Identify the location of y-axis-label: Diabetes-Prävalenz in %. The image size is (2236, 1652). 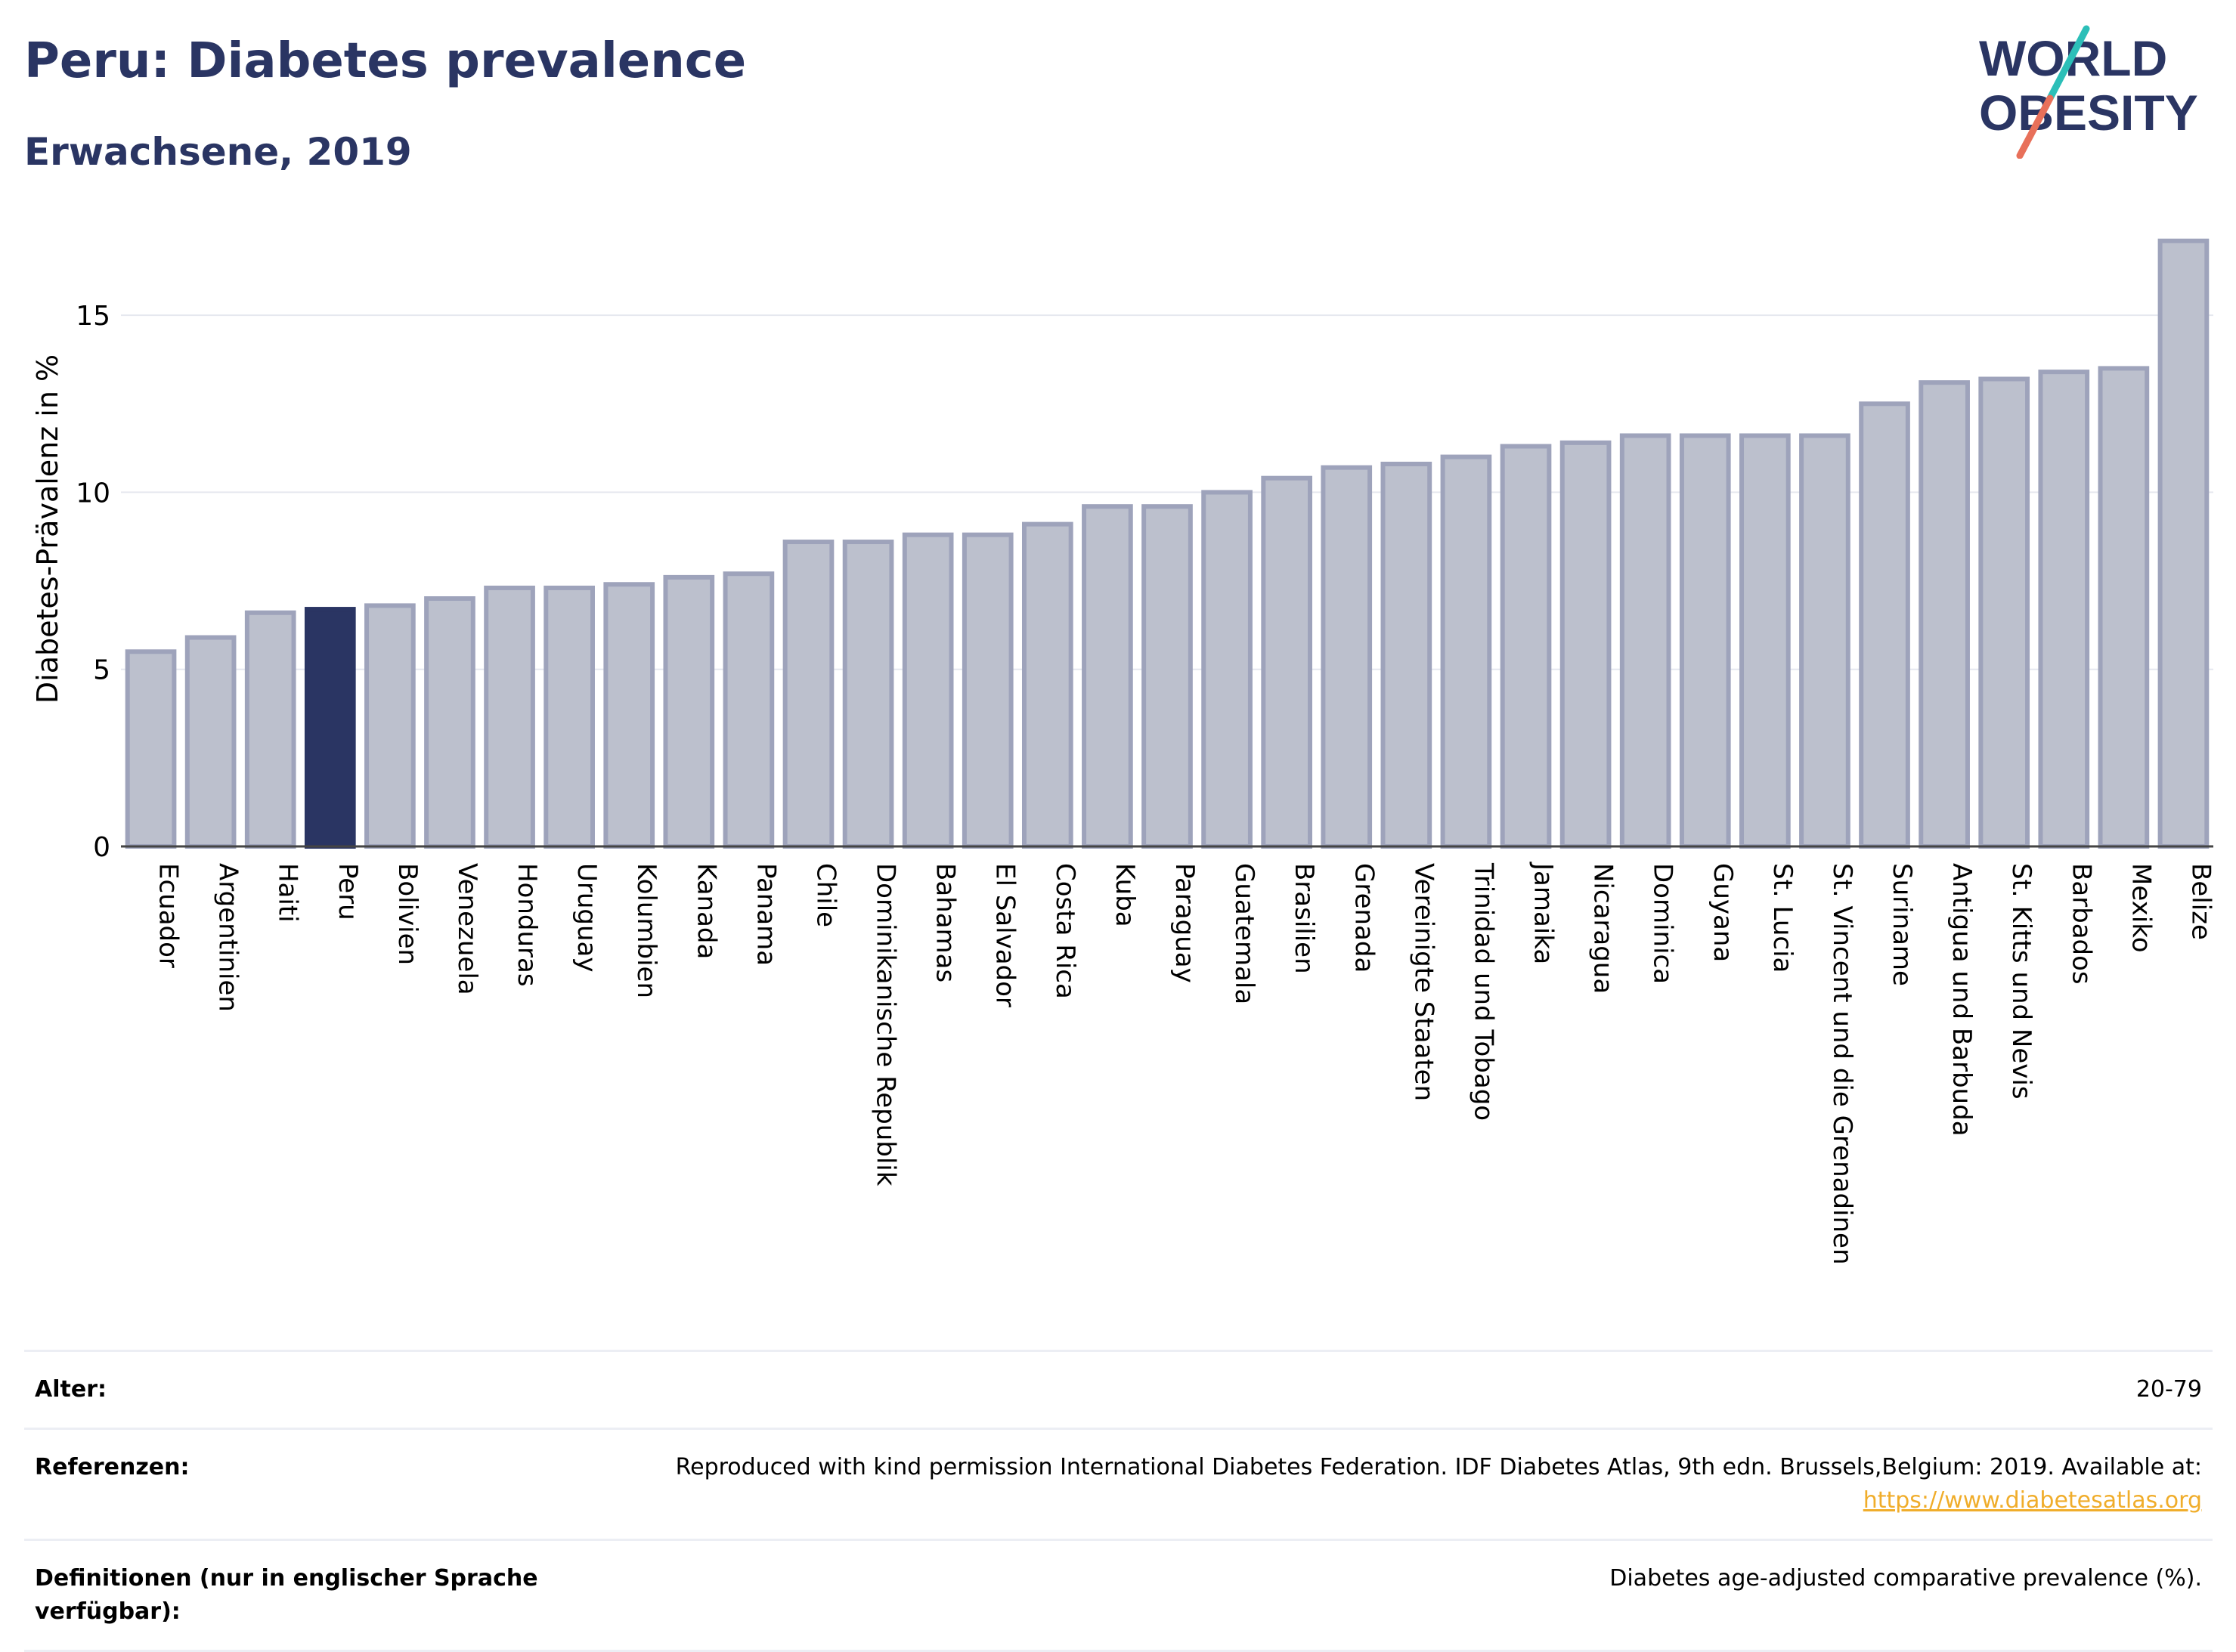
(48, 529).